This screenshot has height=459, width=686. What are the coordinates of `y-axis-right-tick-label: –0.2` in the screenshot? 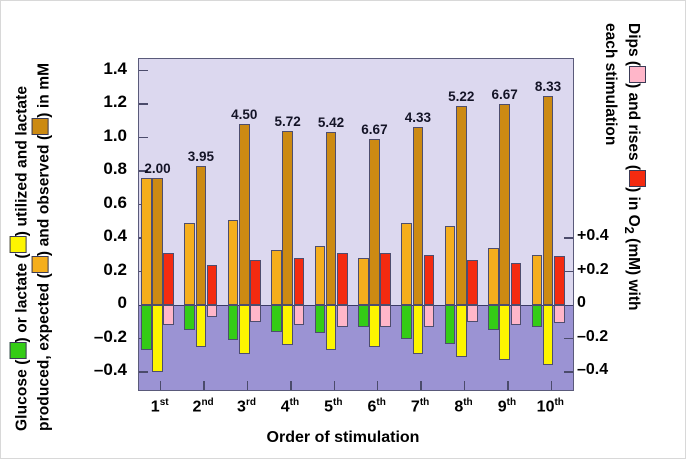 It's located at (593, 336).